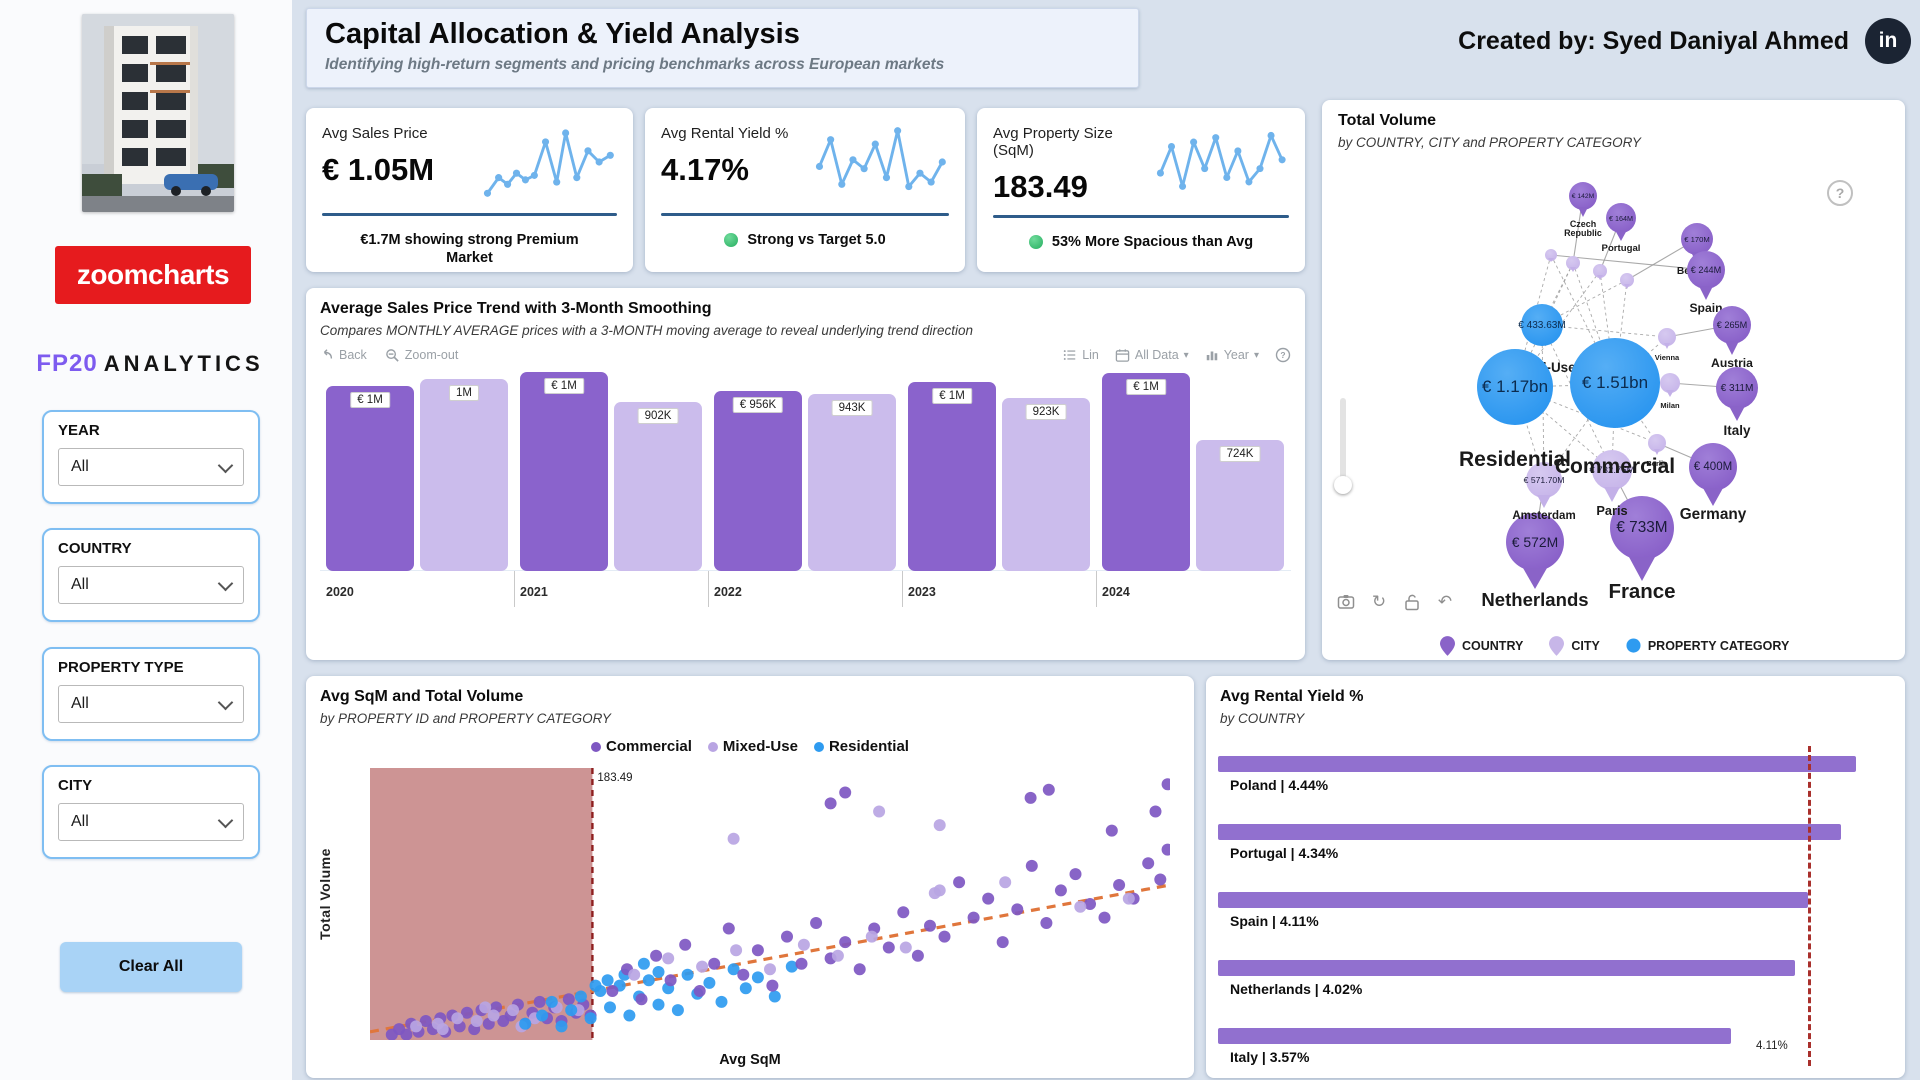 The image size is (1920, 1080). Describe the element at coordinates (758, 481) in the screenshot. I see `trend-bar: € 956K` at that location.